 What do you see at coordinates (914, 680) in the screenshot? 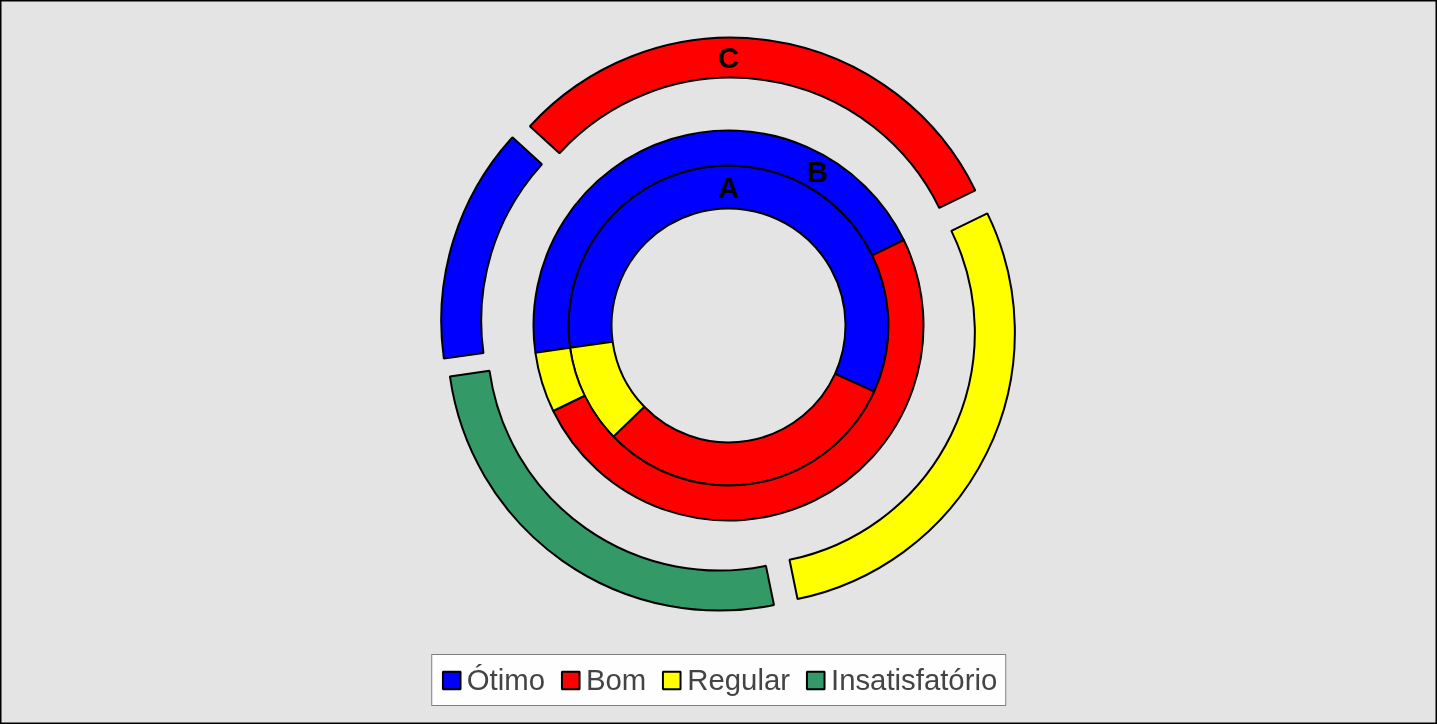
I see `legend-label: Insatisfatório` at bounding box center [914, 680].